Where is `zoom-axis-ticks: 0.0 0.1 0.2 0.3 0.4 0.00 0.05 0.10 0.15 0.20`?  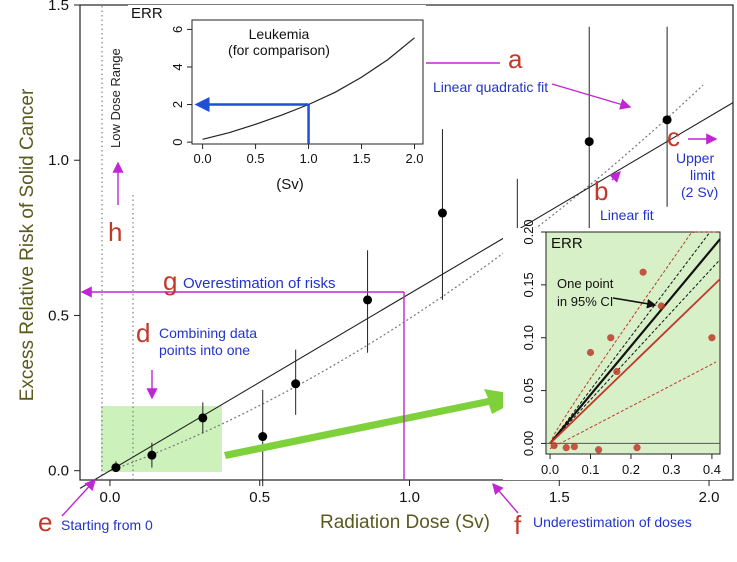 zoom-axis-ticks: 0.0 0.1 0.2 0.3 0.4 0.00 0.05 0.10 0.15 0.20 is located at coordinates (621, 348).